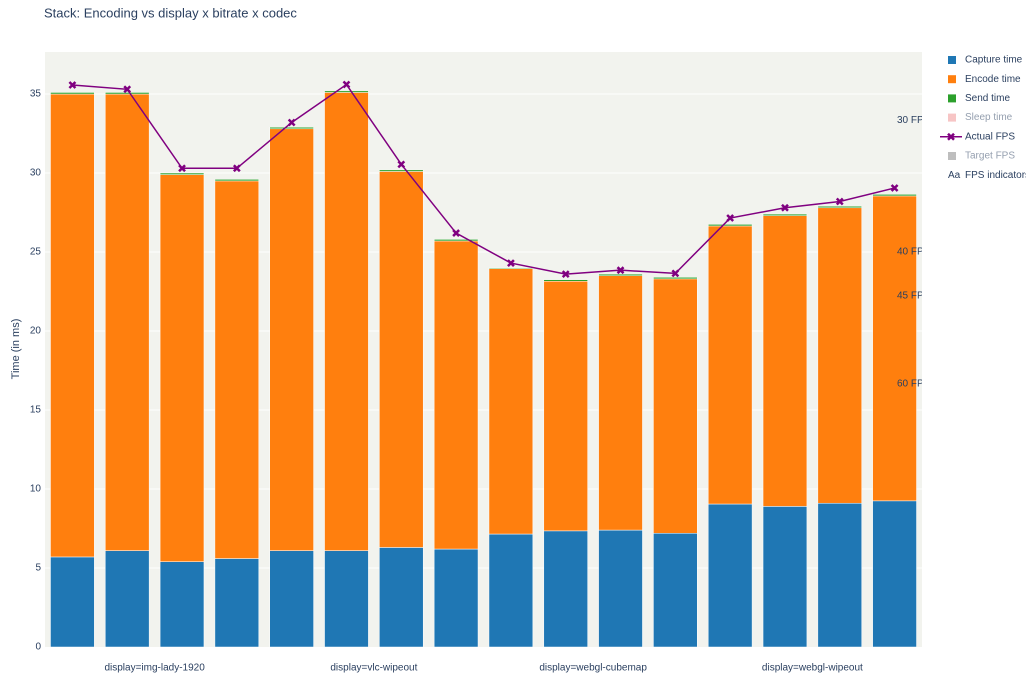 This screenshot has width=1026, height=677. What do you see at coordinates (989, 117) in the screenshot?
I see `legend-label: Sleep time` at bounding box center [989, 117].